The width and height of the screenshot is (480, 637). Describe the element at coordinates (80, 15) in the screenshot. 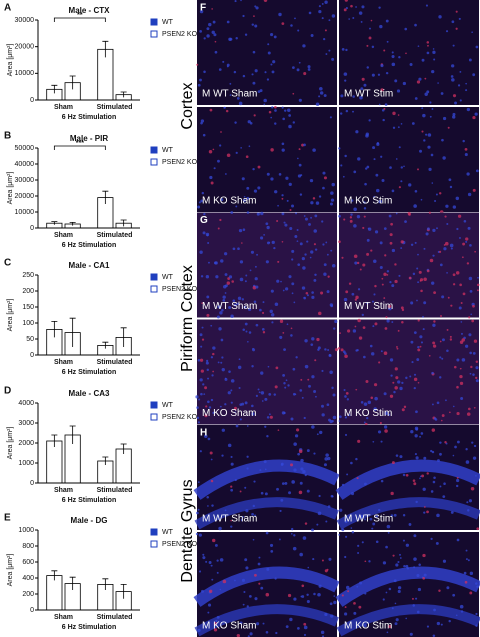

I see `significance-label: **` at that location.